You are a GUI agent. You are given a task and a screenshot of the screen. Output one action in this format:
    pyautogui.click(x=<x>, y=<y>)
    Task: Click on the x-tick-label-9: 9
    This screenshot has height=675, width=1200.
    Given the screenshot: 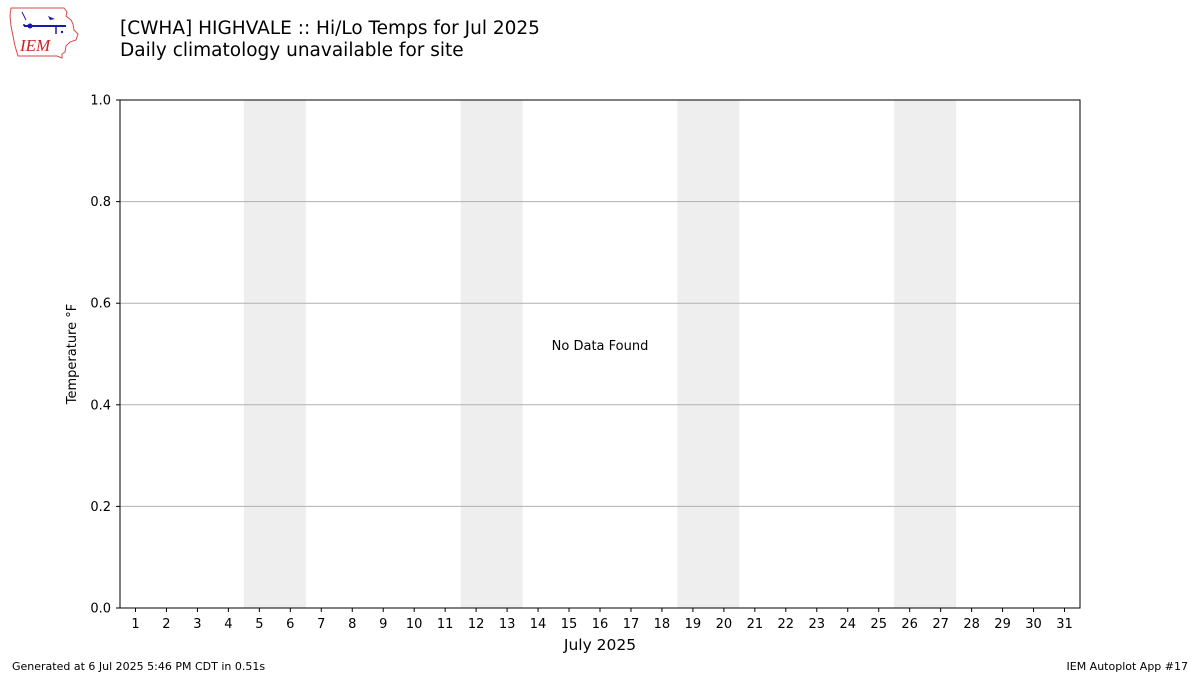 What is the action you would take?
    pyautogui.click(x=383, y=624)
    